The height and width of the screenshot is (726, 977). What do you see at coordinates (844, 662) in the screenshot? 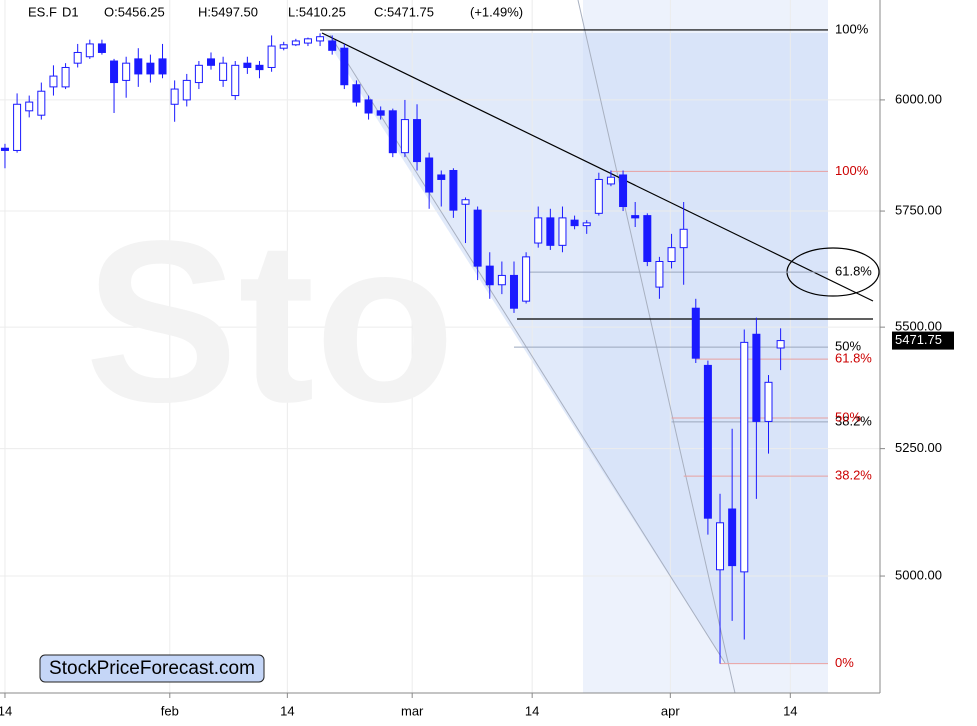
I see `fib-label: 0%` at bounding box center [844, 662].